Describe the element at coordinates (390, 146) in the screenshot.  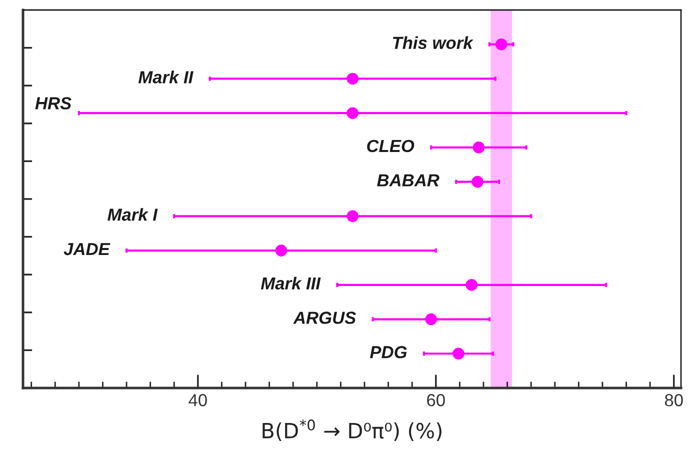
I see `y-tick-label: CLEO` at that location.